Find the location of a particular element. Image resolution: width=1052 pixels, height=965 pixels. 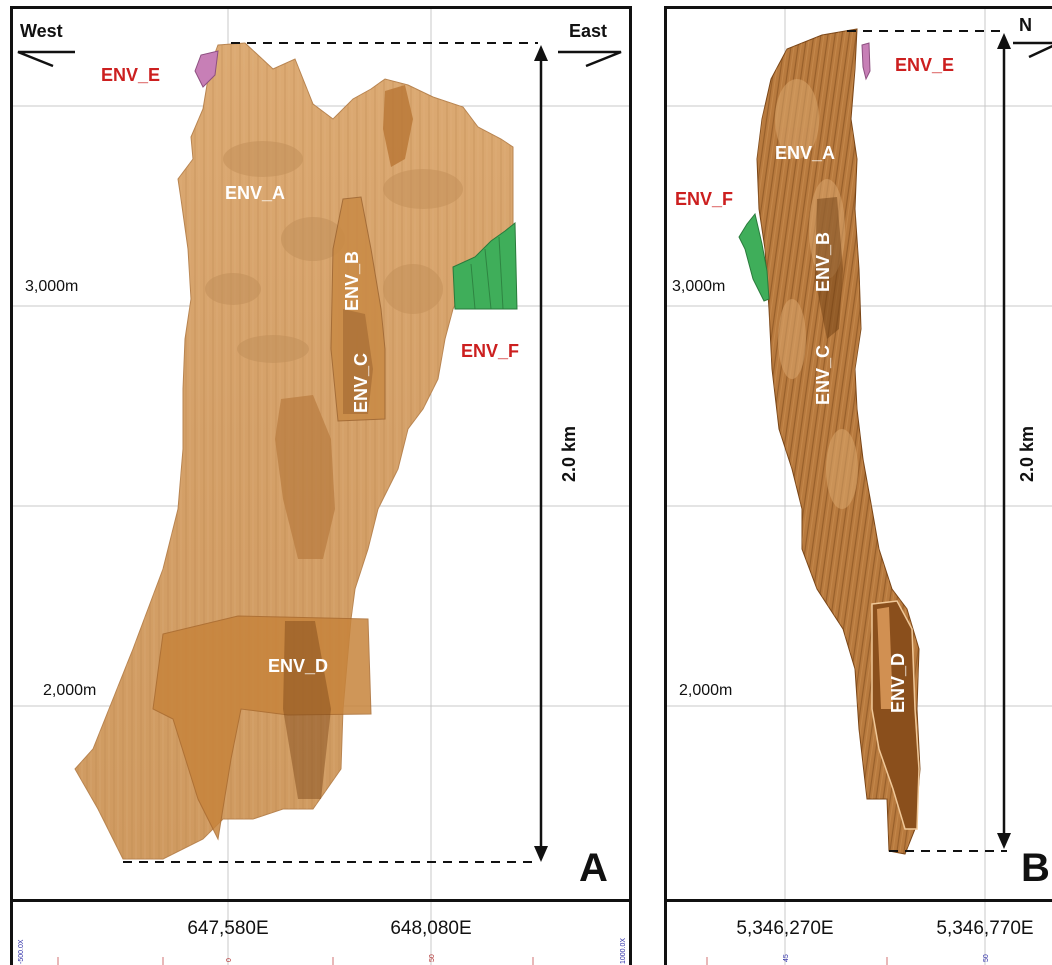

label-env-c-b: ENV_C is located at coordinates (823, 375).